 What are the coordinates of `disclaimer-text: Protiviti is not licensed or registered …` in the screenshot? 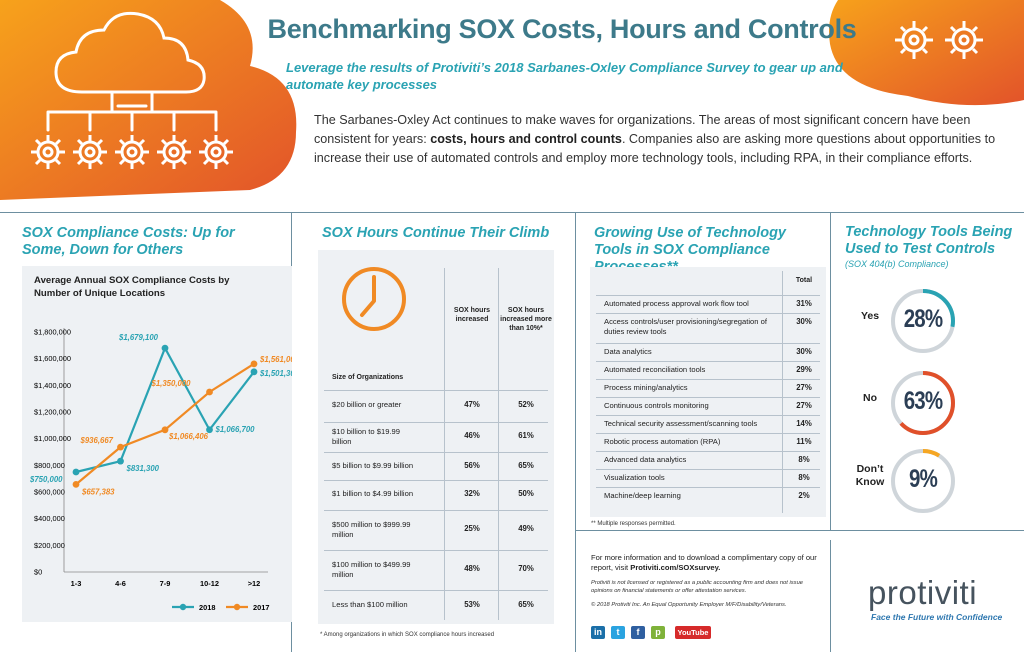 It's located at (697, 587).